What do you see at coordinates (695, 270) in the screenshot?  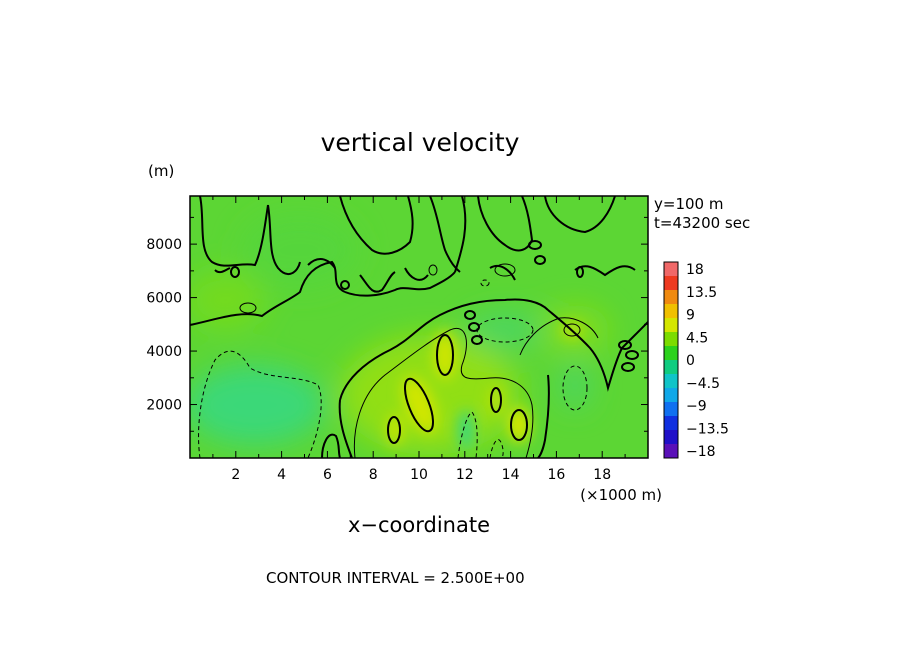 I see `colorbar-label: 18` at bounding box center [695, 270].